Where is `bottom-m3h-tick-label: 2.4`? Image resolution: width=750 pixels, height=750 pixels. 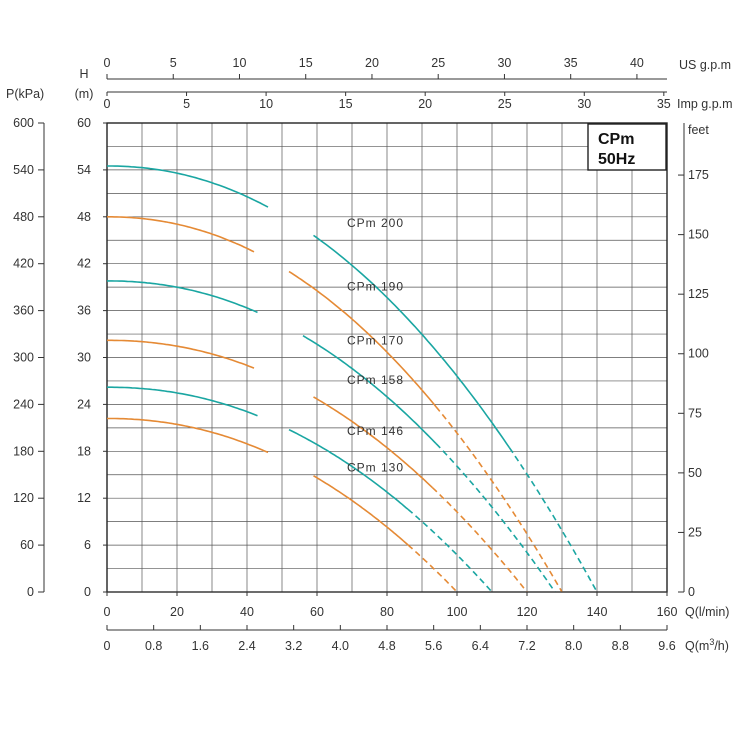
bottom-m3h-tick-label: 2.4 is located at coordinates (246, 646).